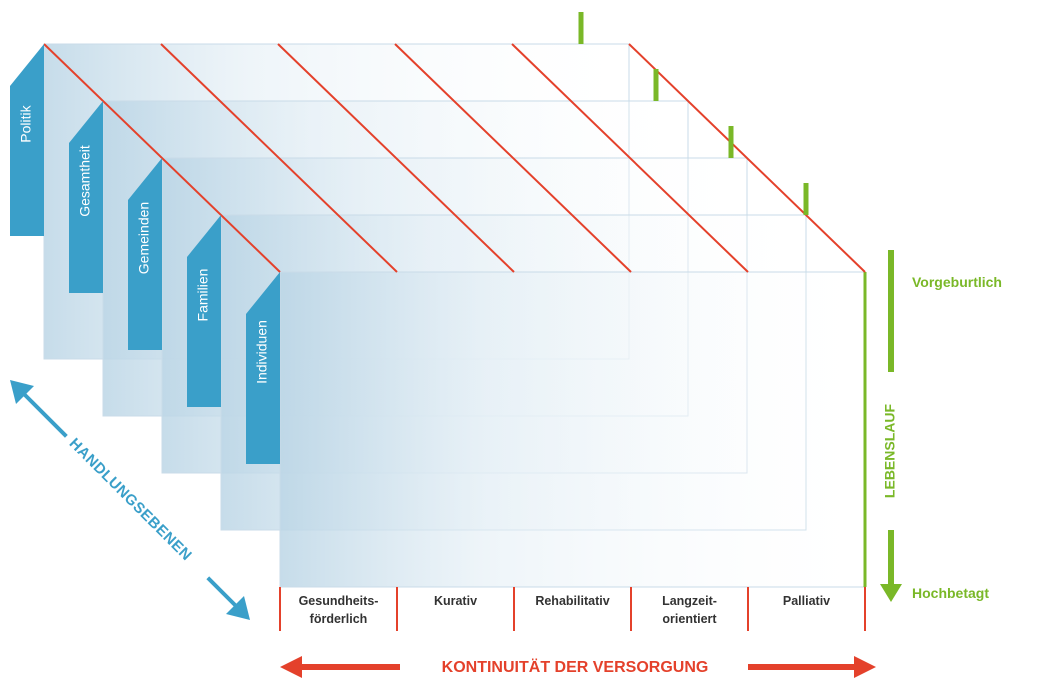 Image resolution: width=1041 pixels, height=686 pixels. What do you see at coordinates (138, 505) in the screenshot?
I see `levels-axis-label-bg` at bounding box center [138, 505].